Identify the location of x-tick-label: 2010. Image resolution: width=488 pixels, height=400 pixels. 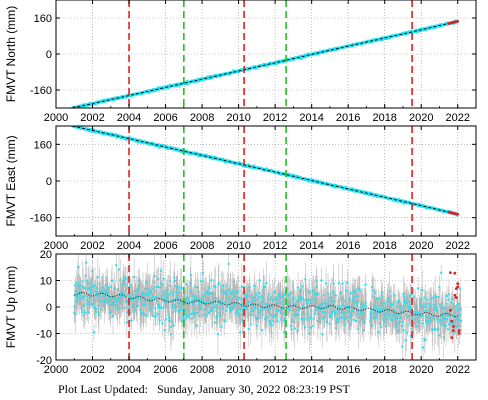
(238, 246).